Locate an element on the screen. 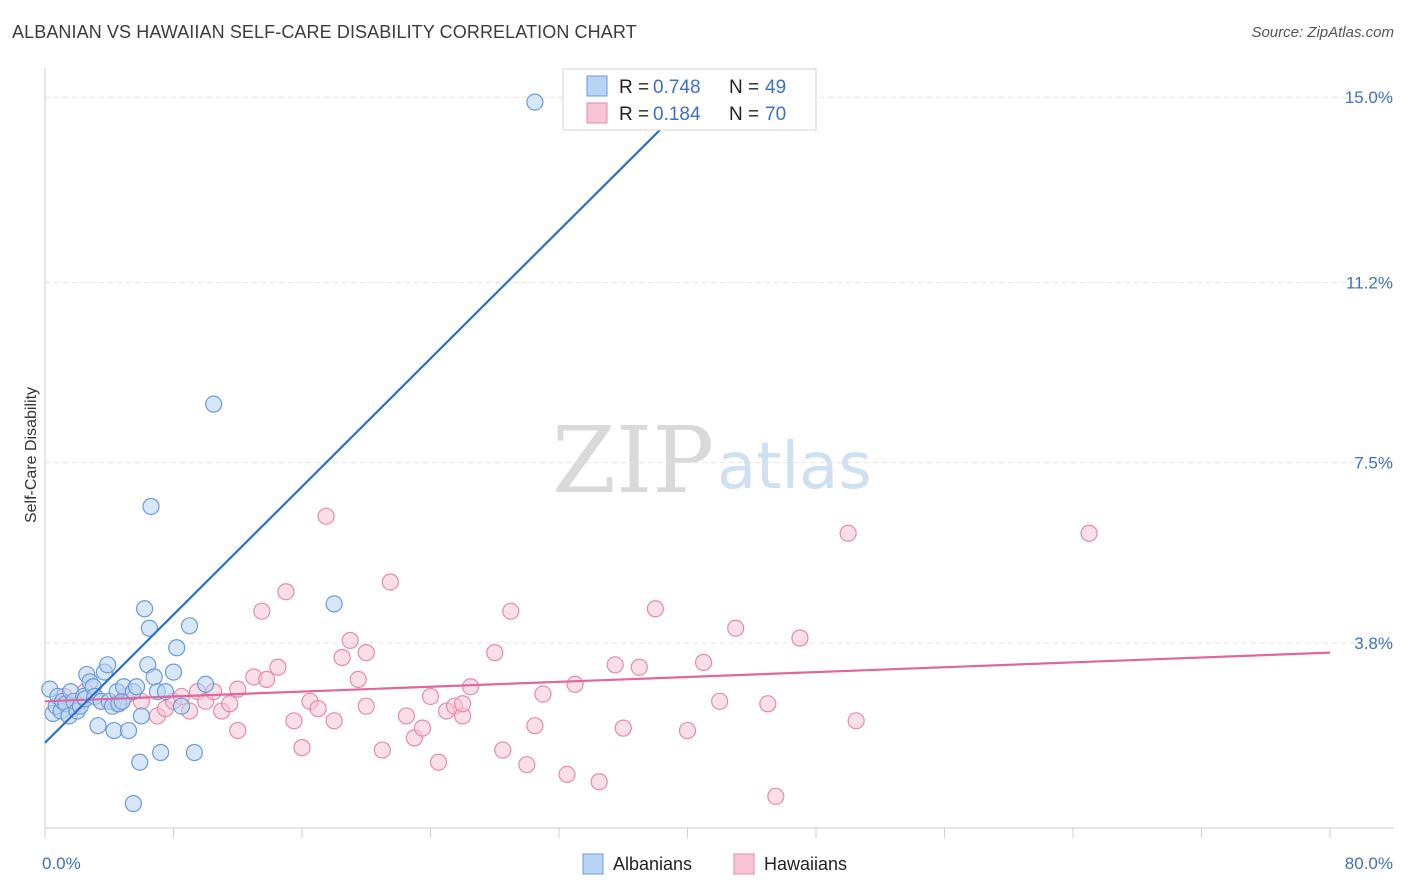 The height and width of the screenshot is (892, 1406). bottom-legend: Albanians Hawaiians is located at coordinates (714, 864).